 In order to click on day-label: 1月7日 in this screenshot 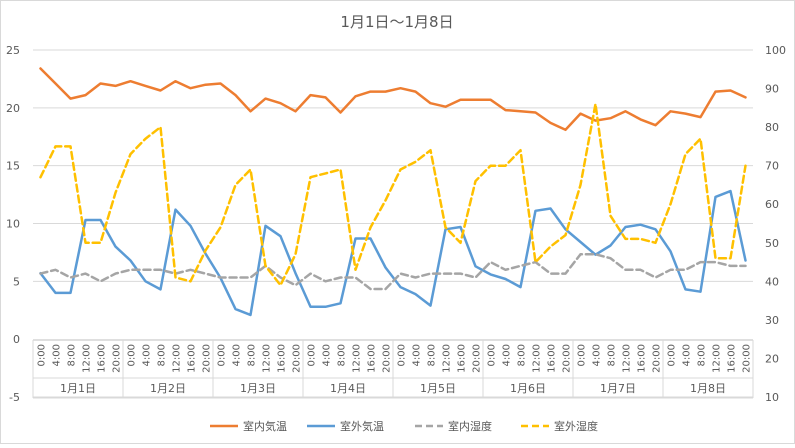, I will do `click(618, 388)`.